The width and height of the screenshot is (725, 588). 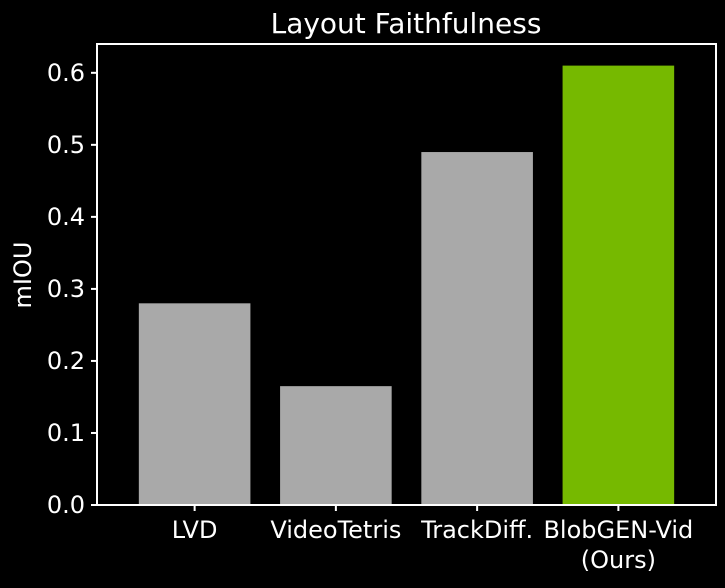 What do you see at coordinates (66, 433) in the screenshot?
I see `y-tick-label: 0.1` at bounding box center [66, 433].